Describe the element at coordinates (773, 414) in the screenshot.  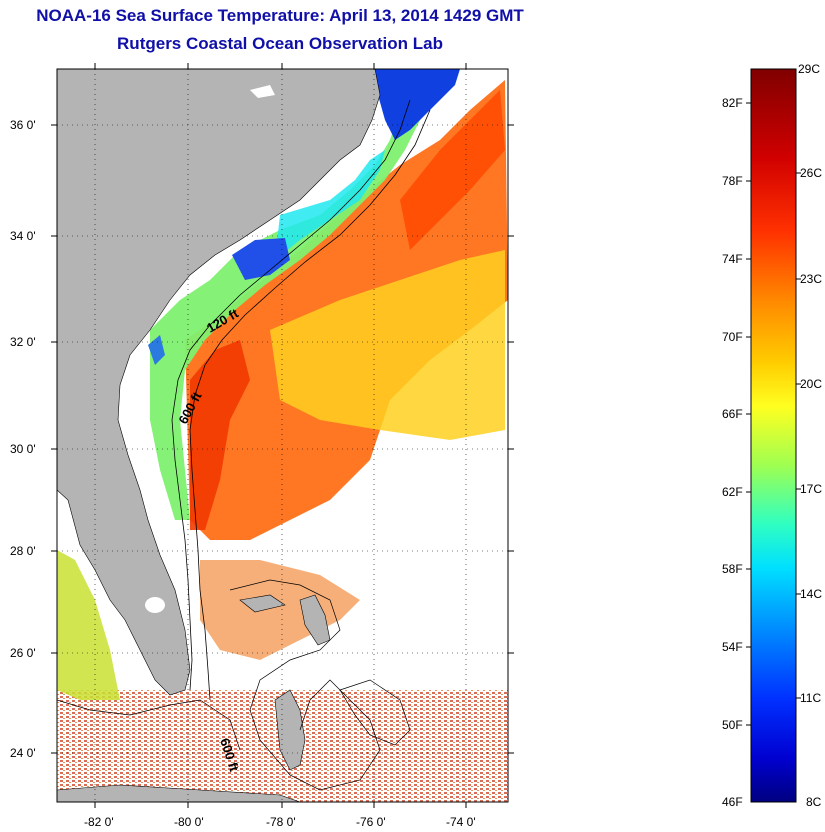
I see `colorbar-ticks` at that location.